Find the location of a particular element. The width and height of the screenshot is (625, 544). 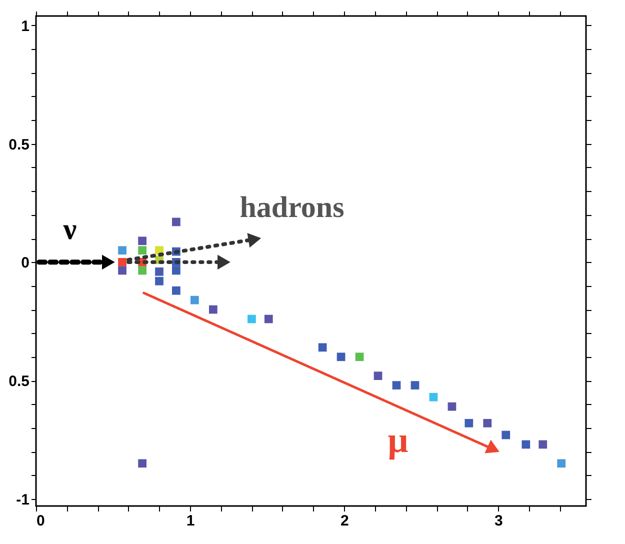

x-tick-label: 1 is located at coordinates (190, 521).